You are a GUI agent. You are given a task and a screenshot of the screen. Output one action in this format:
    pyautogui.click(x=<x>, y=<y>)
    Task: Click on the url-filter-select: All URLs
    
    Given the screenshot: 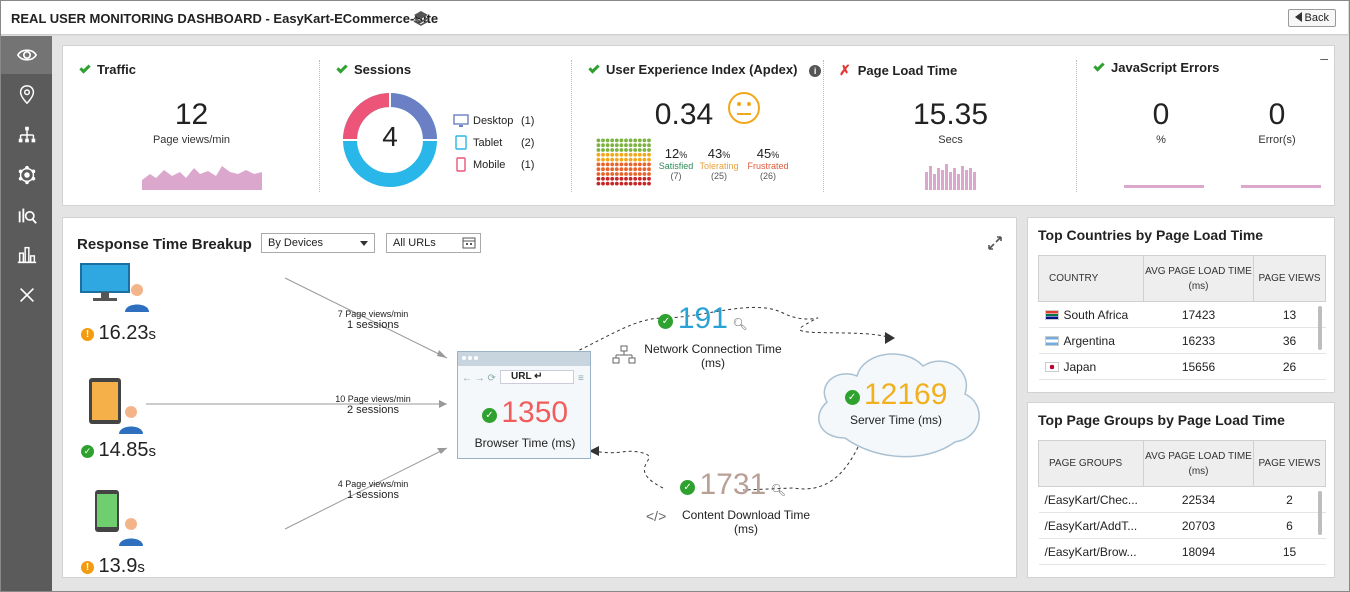 What is the action you would take?
    pyautogui.click(x=433, y=243)
    